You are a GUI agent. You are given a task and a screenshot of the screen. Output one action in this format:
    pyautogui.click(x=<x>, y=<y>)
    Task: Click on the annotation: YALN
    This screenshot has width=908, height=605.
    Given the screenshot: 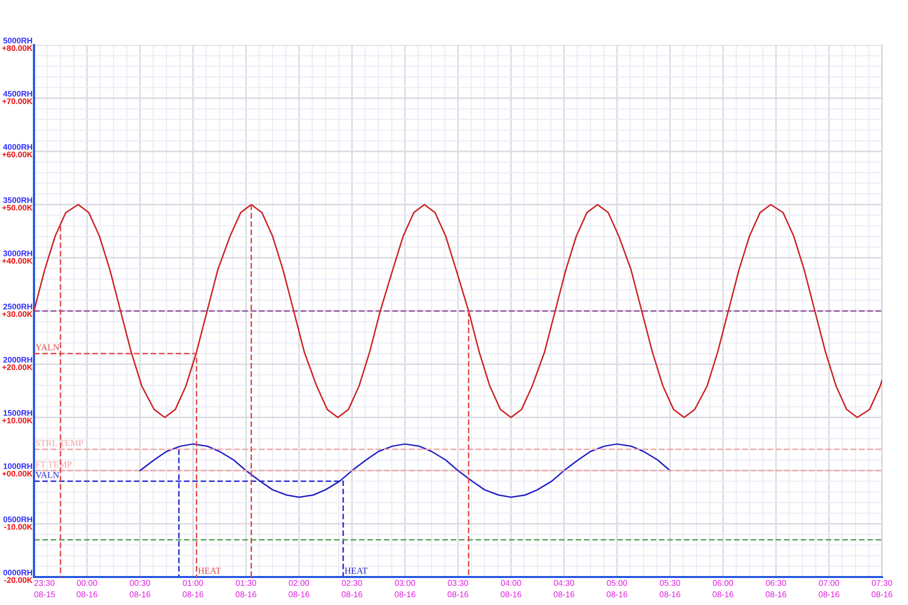 What is the action you would take?
    pyautogui.click(x=47, y=347)
    